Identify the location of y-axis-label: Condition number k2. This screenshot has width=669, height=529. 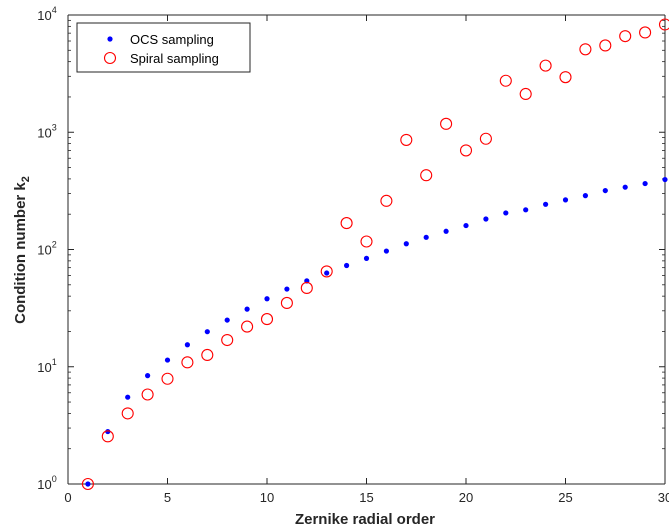
(22, 250).